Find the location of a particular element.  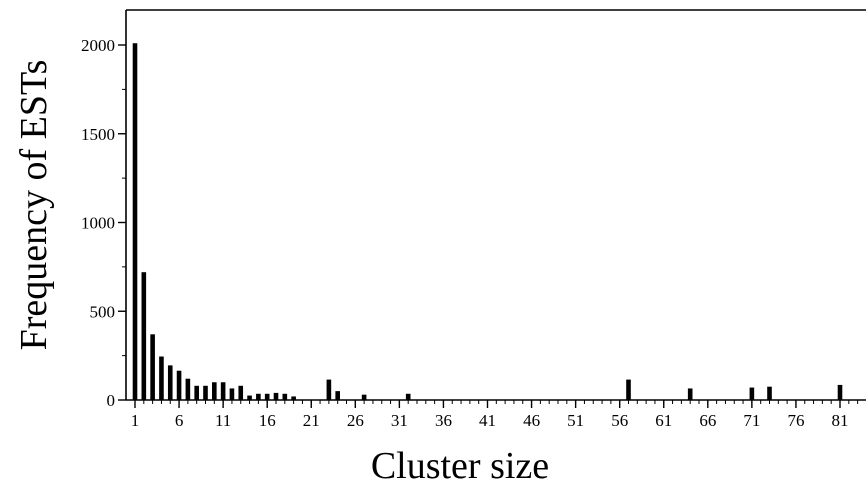

x-tick-label: 16 is located at coordinates (267, 420).